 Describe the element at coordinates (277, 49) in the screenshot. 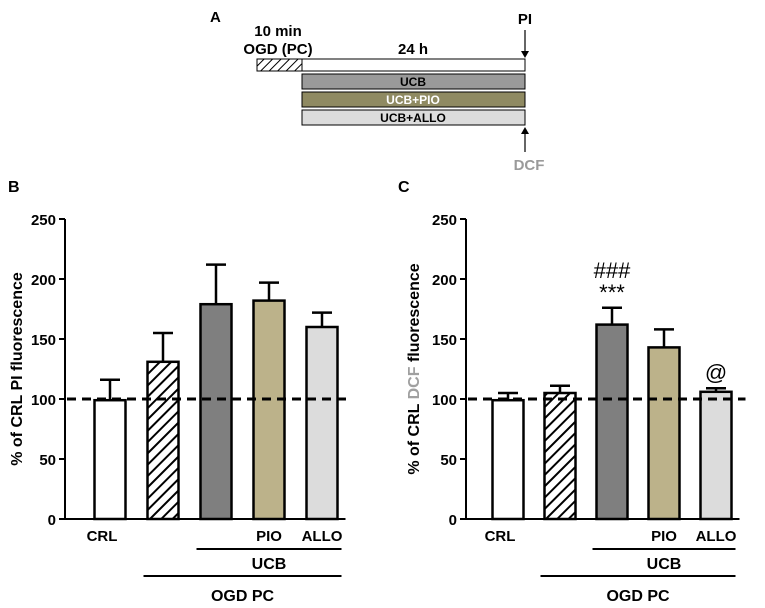

I see `ogd-pc-label: OGD (PC)` at that location.